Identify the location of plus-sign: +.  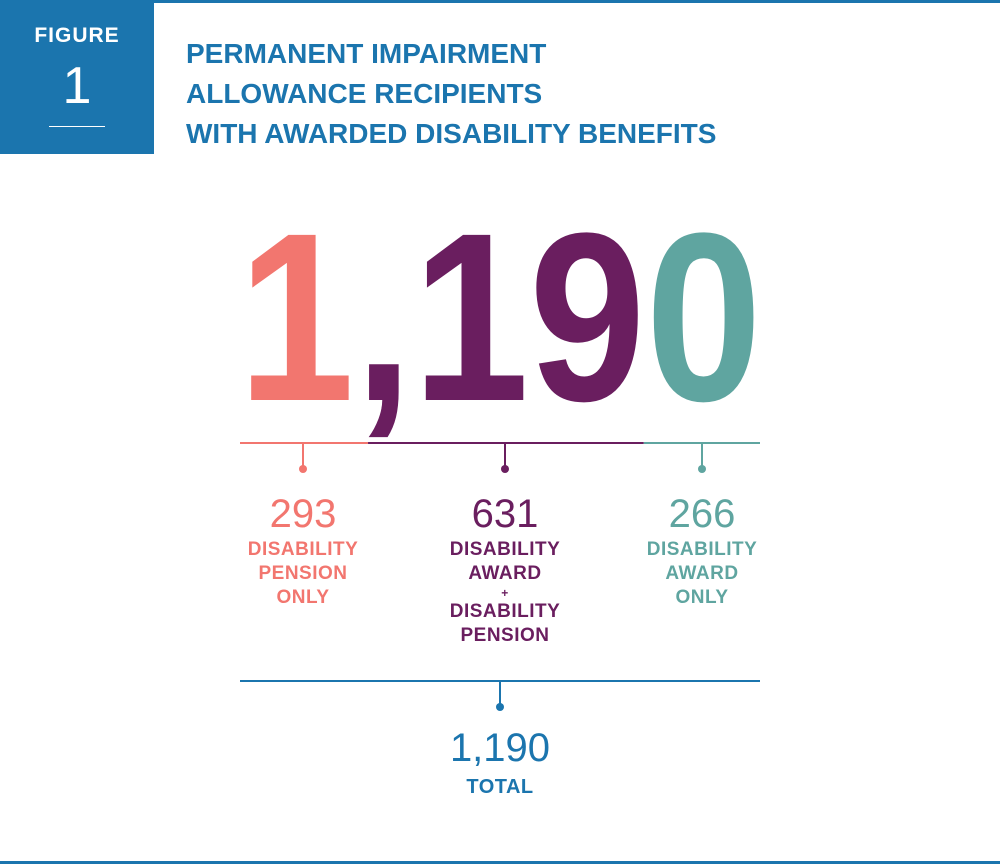
(505, 593).